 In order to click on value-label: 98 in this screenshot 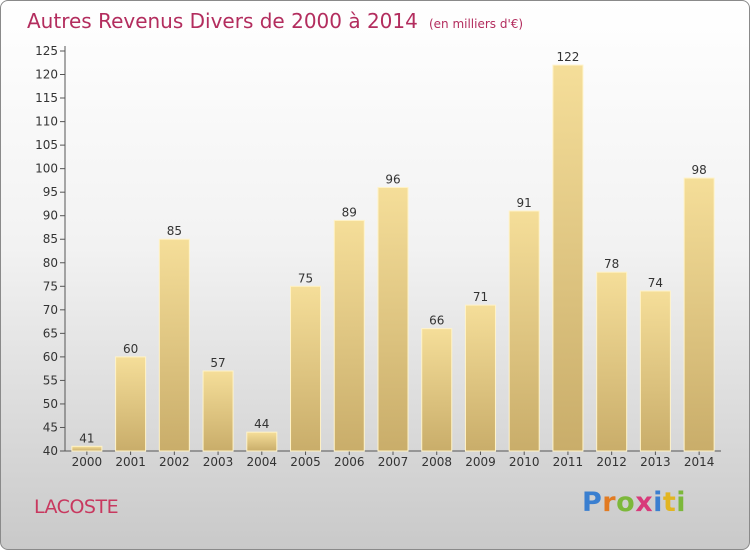, I will do `click(698, 170)`.